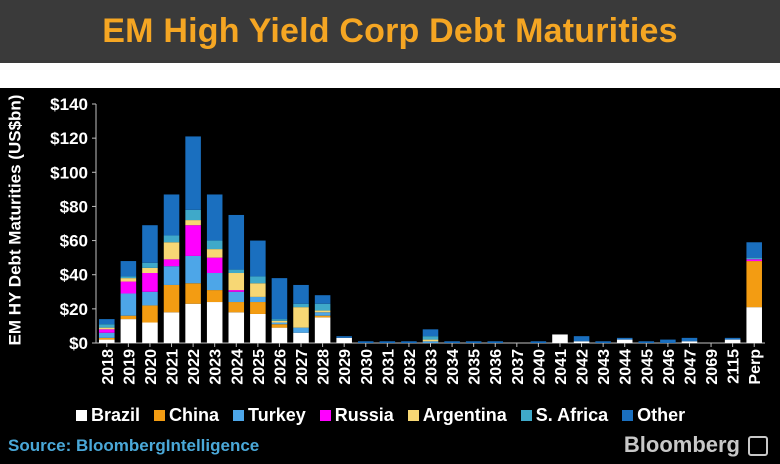 The image size is (780, 464). Describe the element at coordinates (74, 206) in the screenshot. I see `y-tick-label: $80` at that location.